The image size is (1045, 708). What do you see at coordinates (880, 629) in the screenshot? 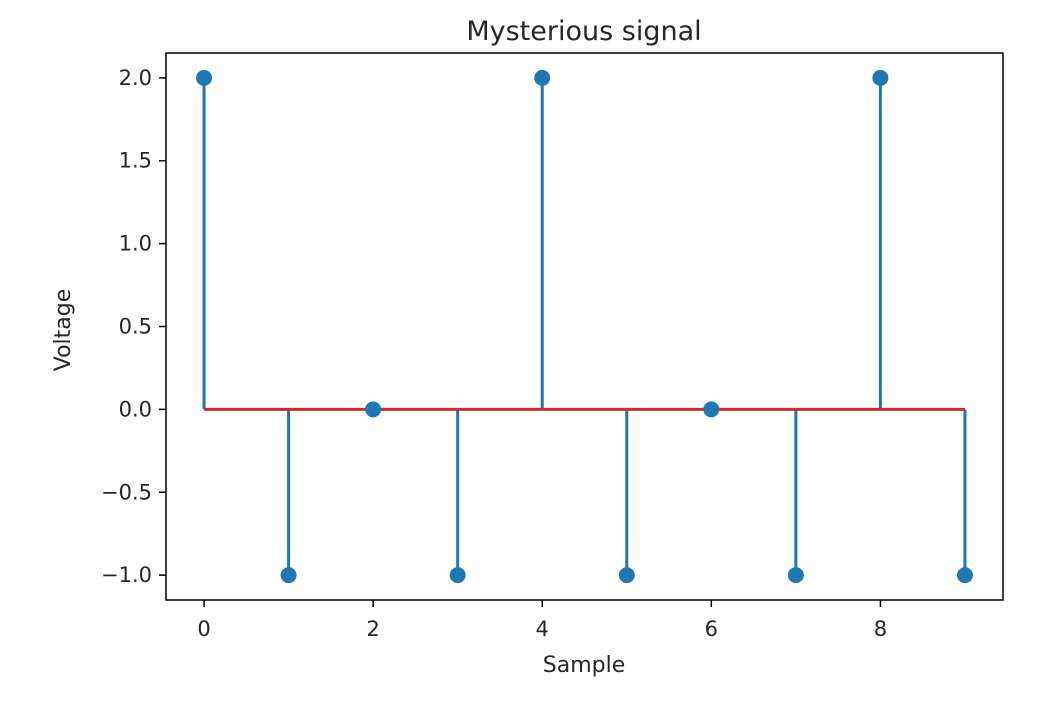
I see `x-tick-label: 8` at bounding box center [880, 629].